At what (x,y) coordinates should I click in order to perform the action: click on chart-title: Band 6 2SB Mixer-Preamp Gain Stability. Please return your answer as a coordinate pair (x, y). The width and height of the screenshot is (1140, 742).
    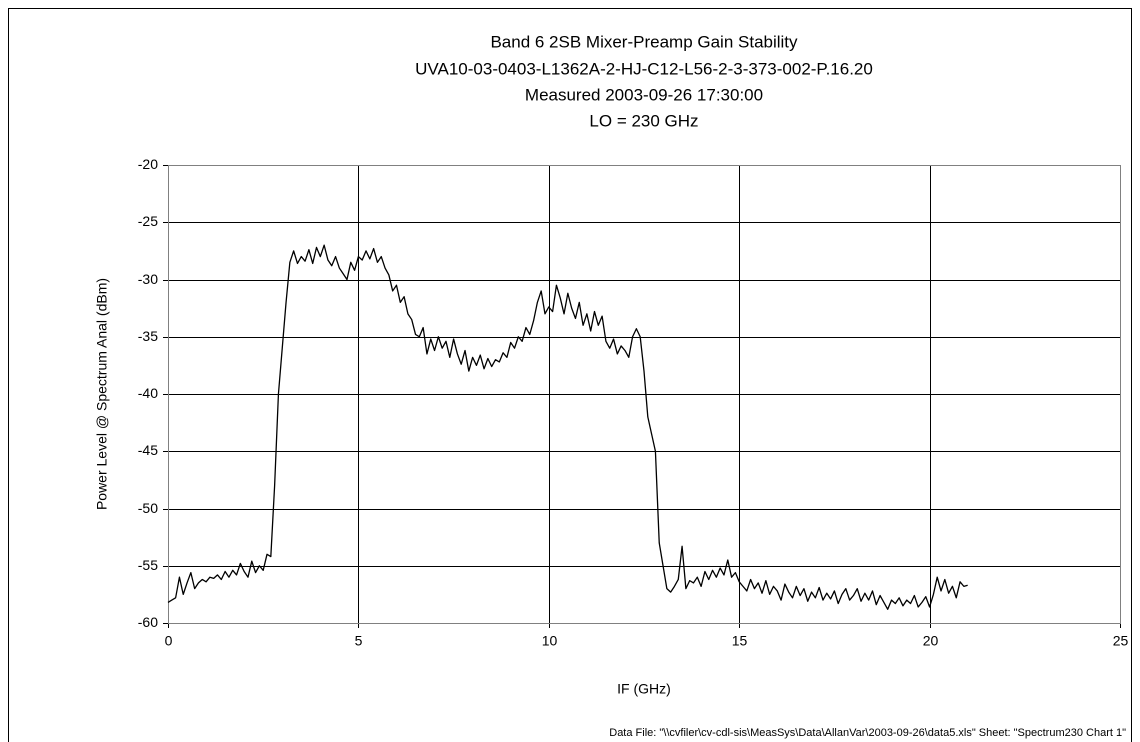
    Looking at the image, I should click on (644, 41).